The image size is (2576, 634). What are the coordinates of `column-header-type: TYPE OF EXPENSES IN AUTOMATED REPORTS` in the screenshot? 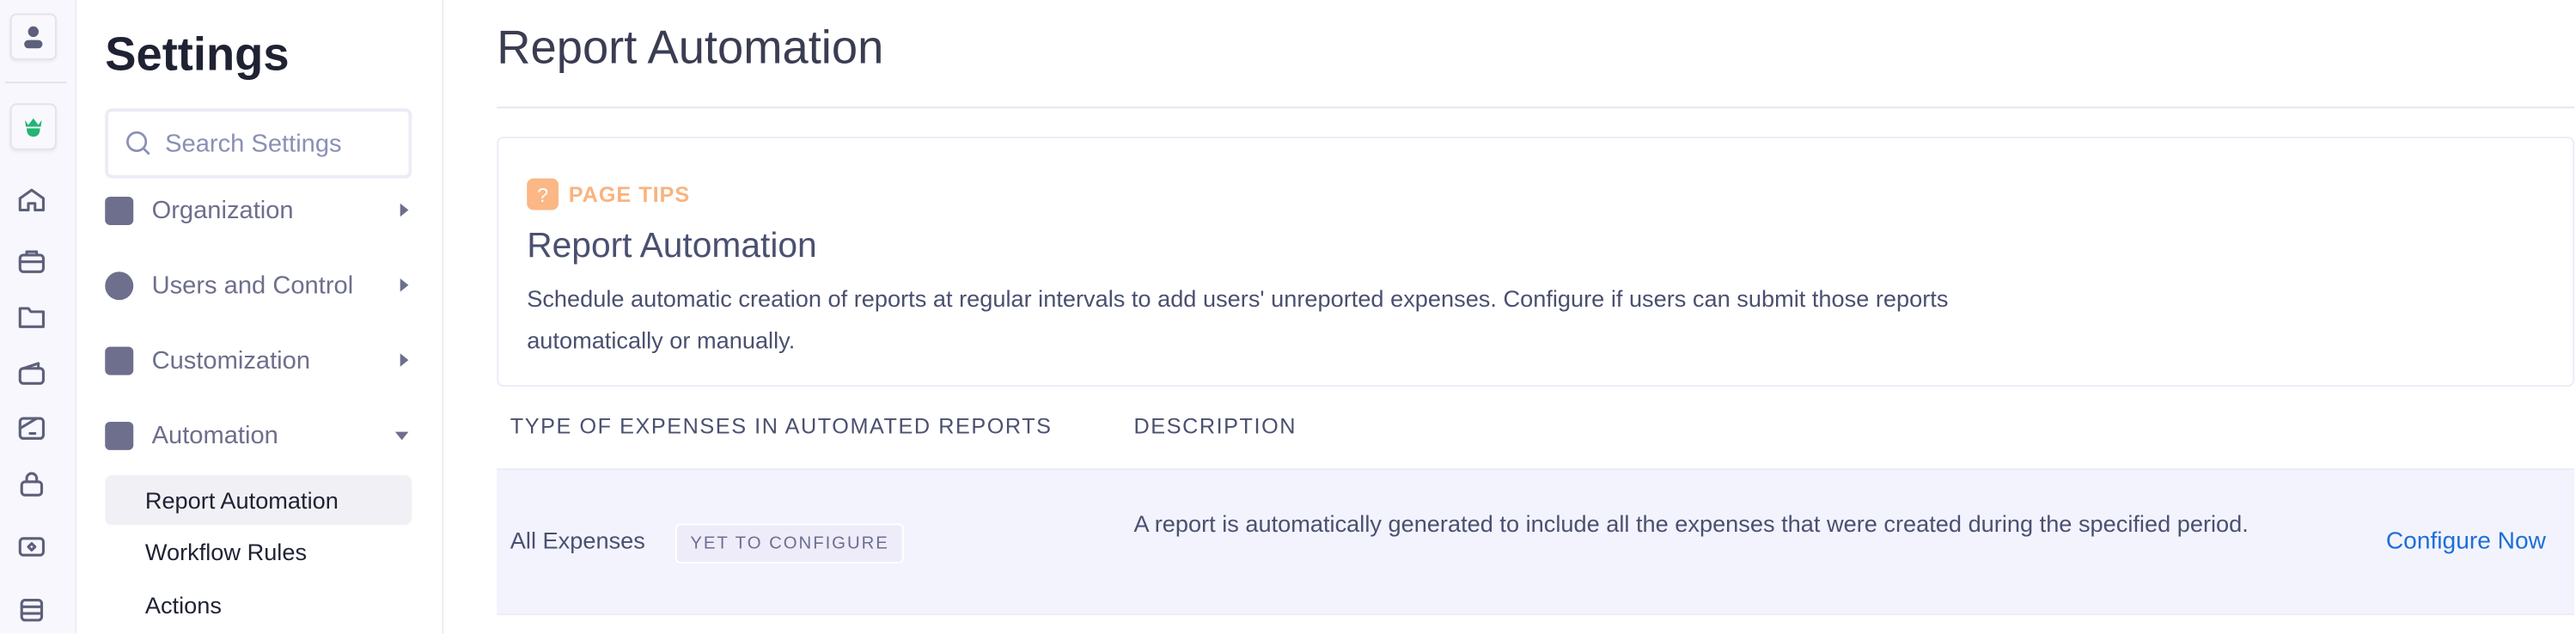 It's located at (781, 426).